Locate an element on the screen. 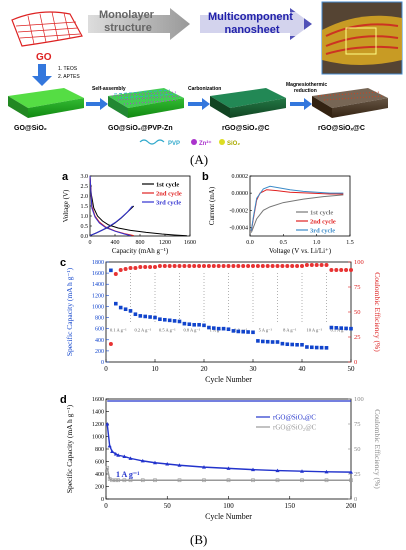 This screenshot has height=550, width=406. y-right-tick-label: 0 is located at coordinates (355, 362).